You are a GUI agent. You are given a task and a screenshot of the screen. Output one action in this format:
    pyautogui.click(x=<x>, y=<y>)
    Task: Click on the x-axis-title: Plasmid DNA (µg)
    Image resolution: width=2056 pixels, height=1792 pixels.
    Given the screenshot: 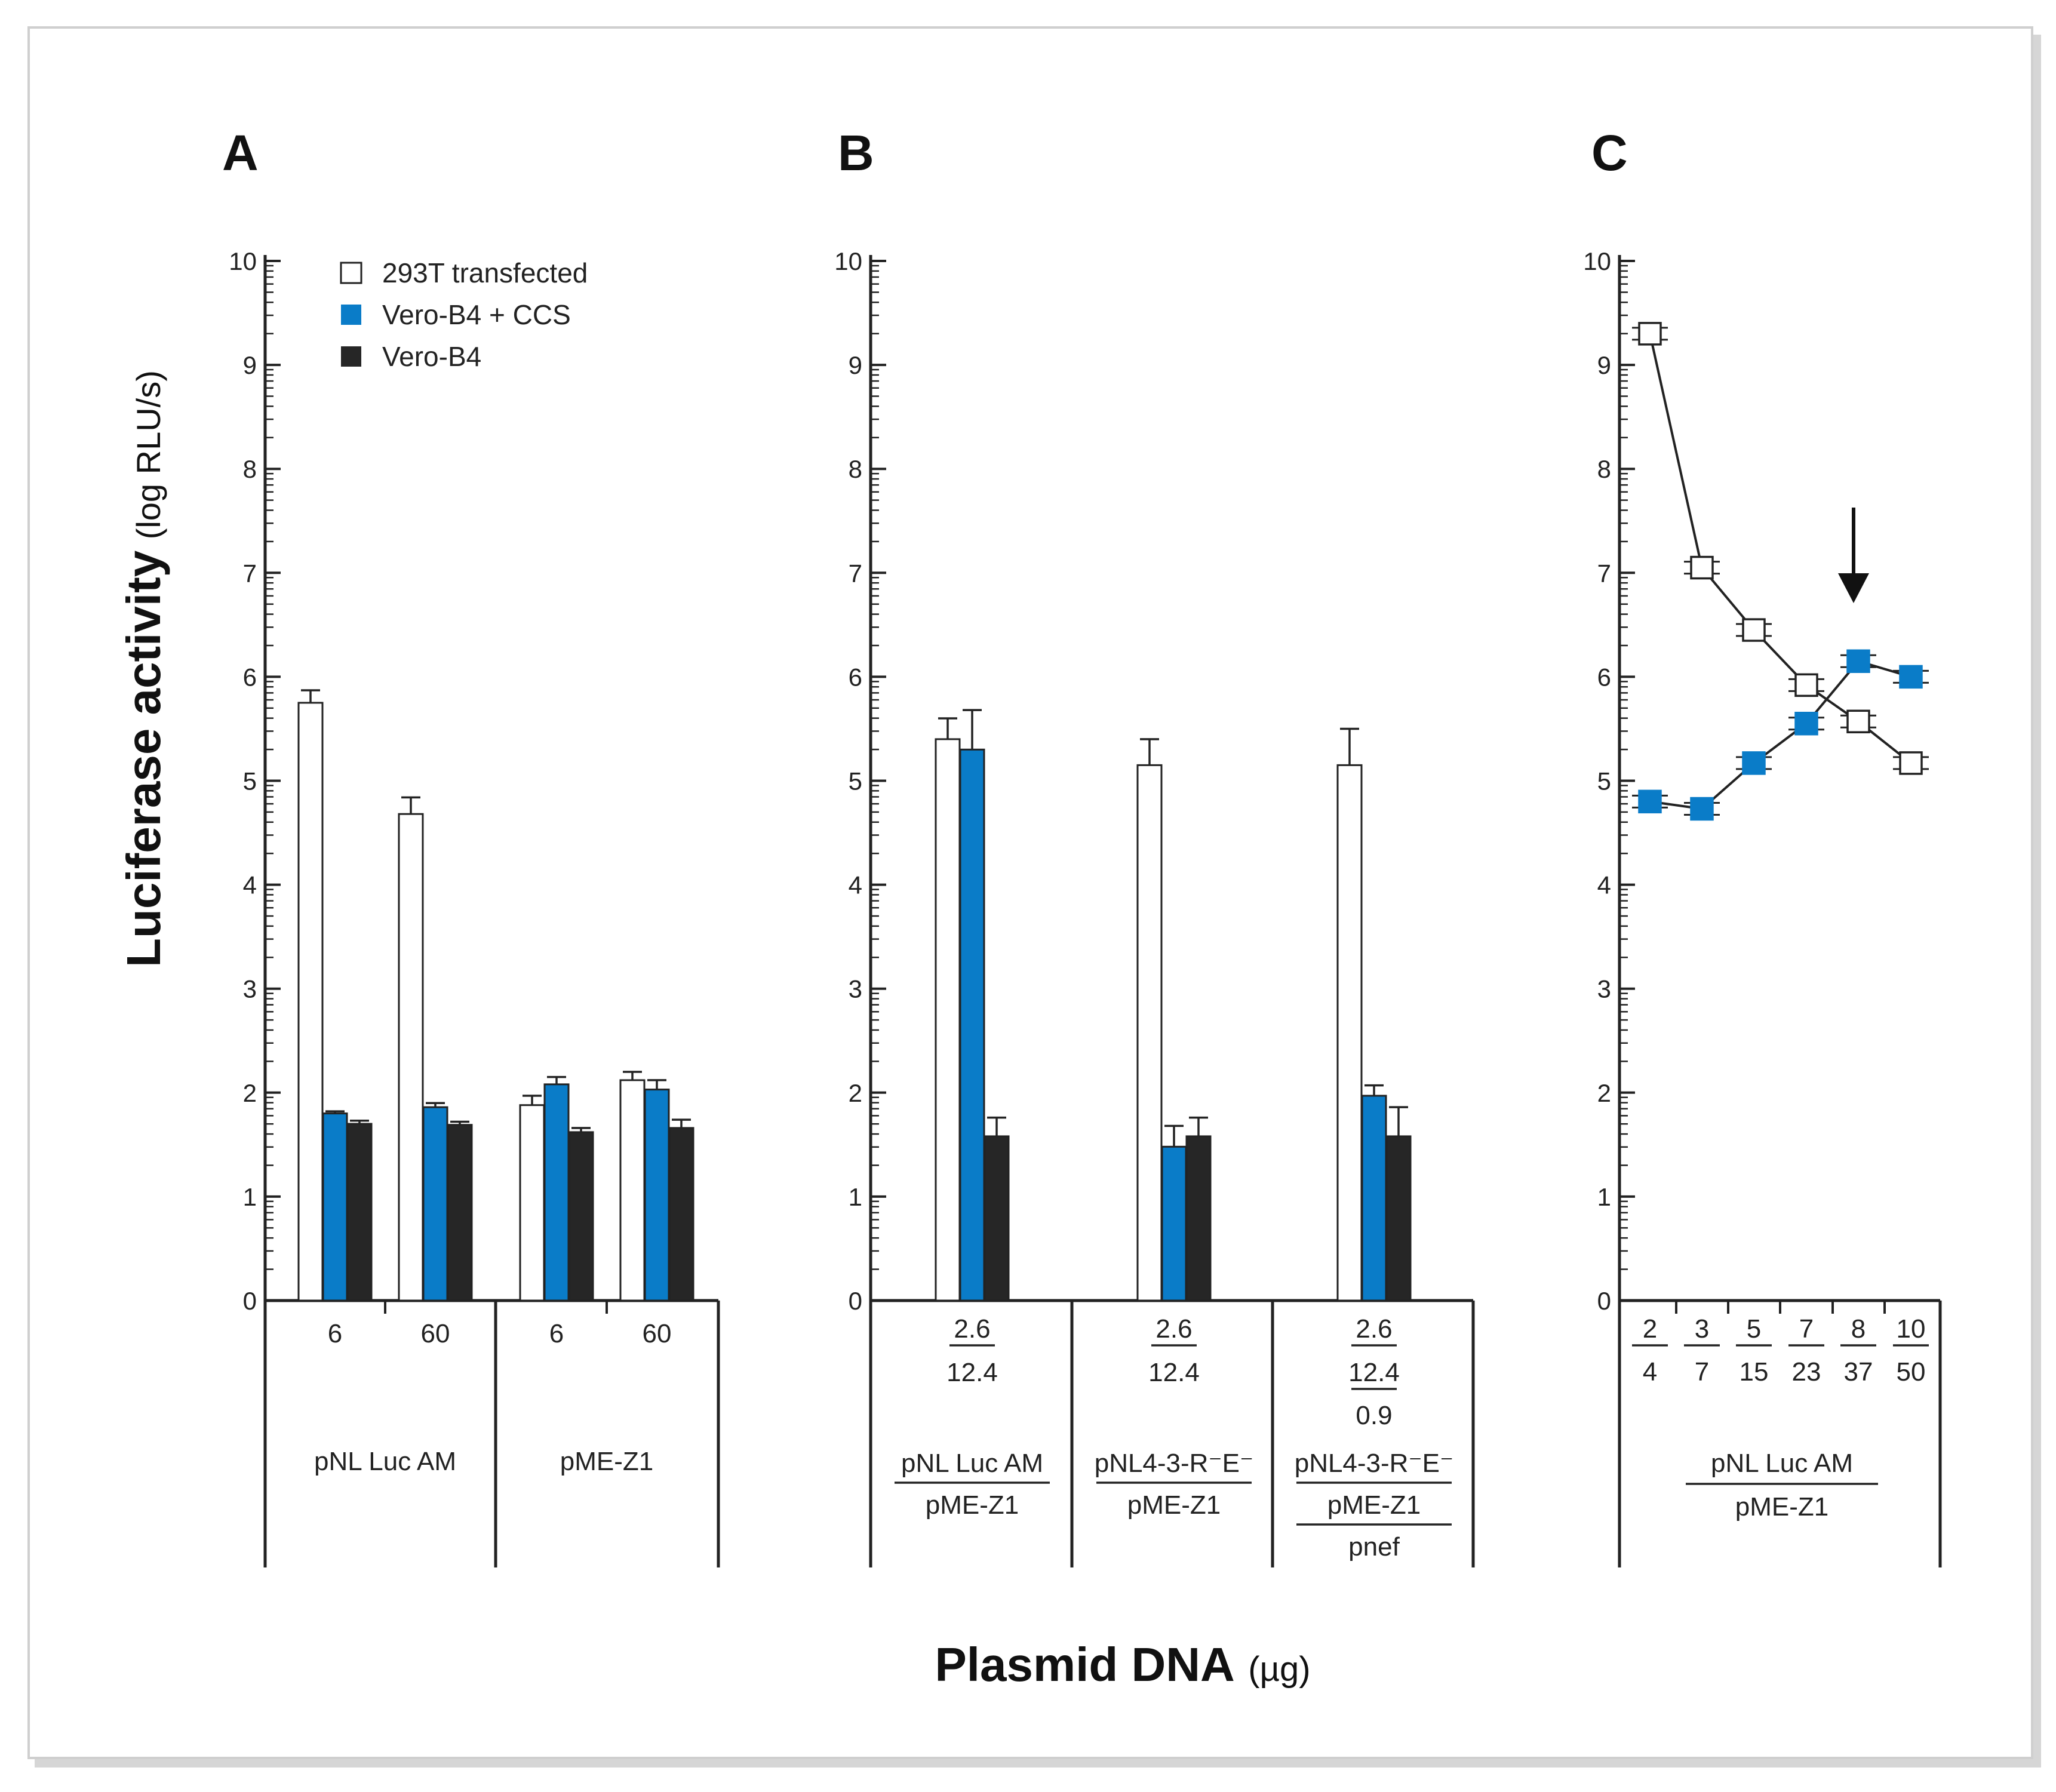 What is the action you would take?
    pyautogui.click(x=1122, y=1664)
    